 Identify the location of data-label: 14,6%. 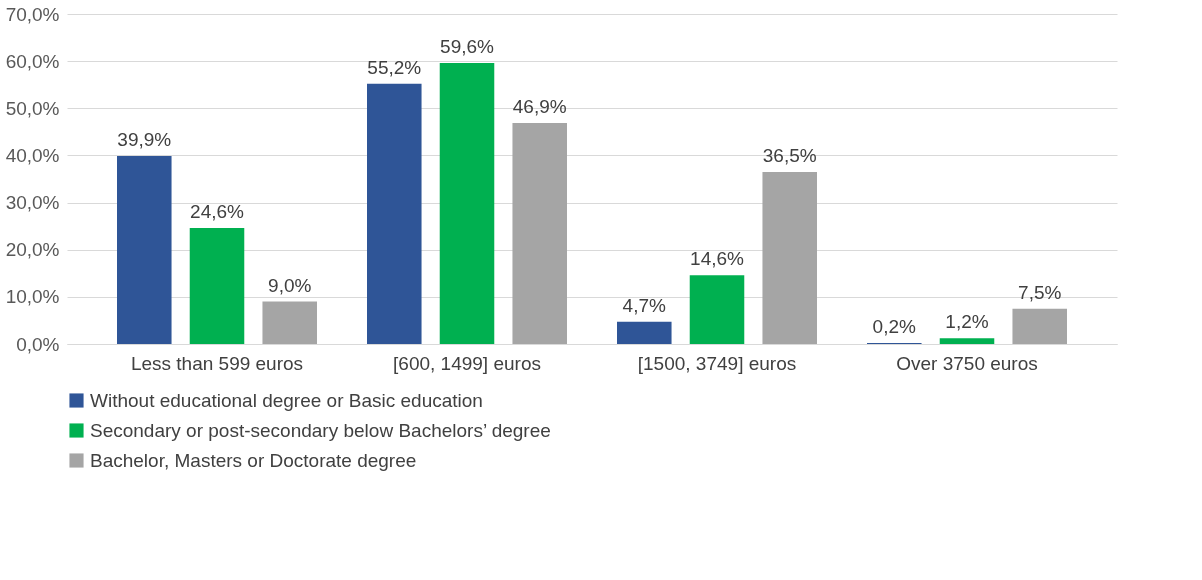
(717, 259).